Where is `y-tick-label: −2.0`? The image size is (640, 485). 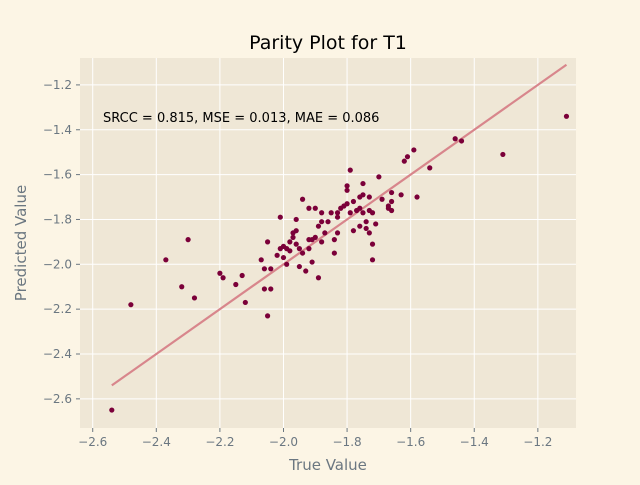 y-tick-label: −2.0 is located at coordinates (57, 264).